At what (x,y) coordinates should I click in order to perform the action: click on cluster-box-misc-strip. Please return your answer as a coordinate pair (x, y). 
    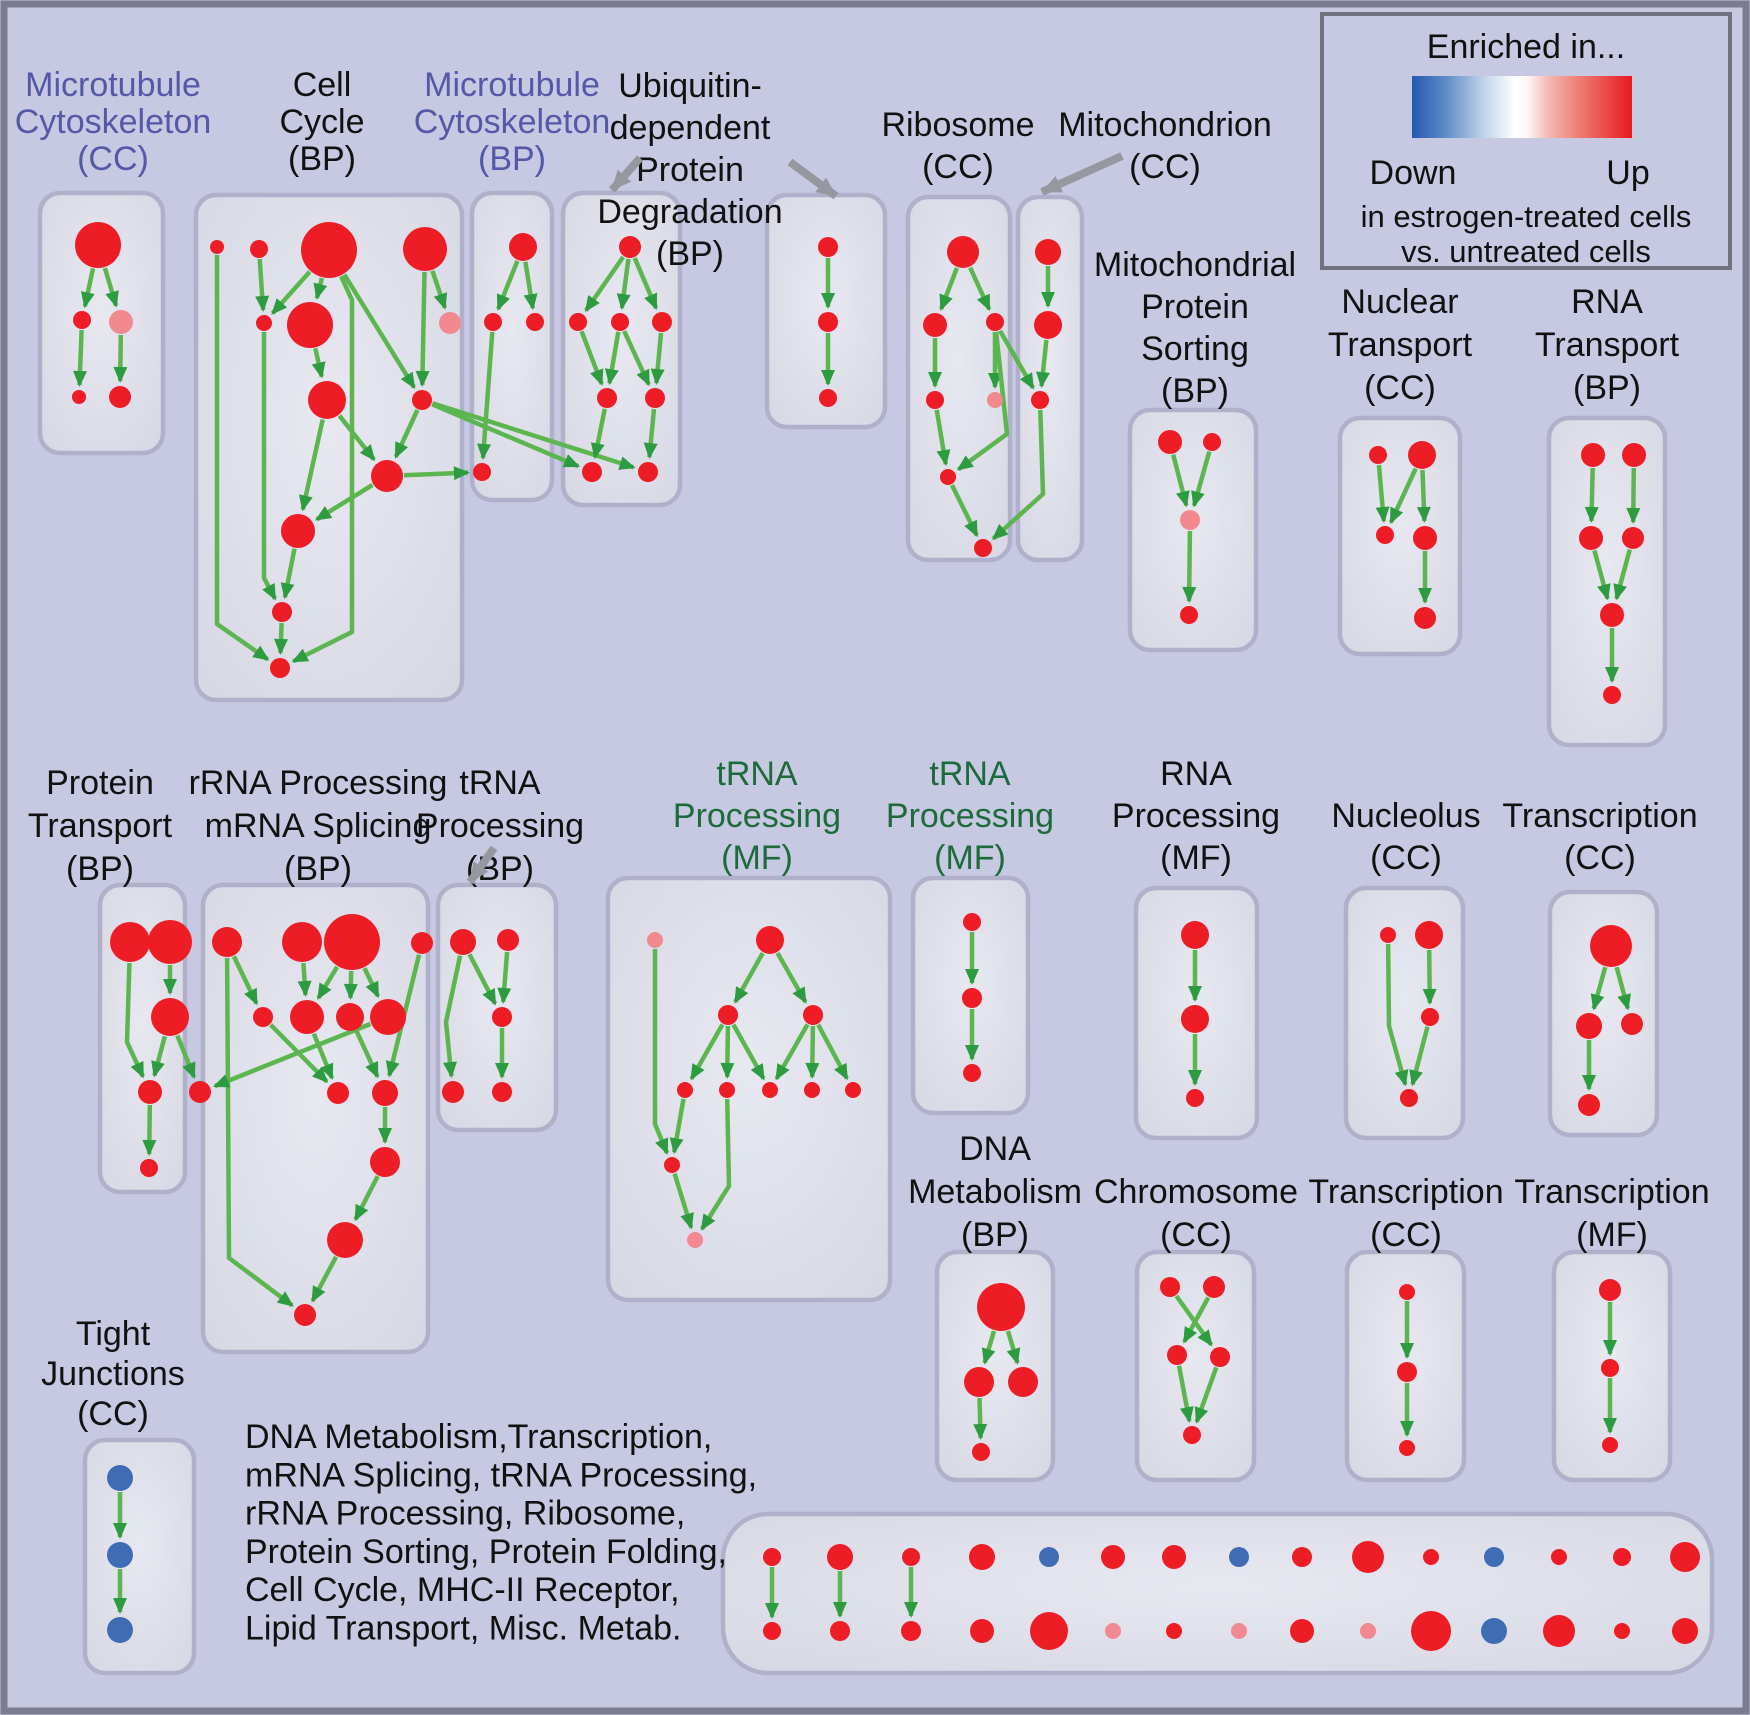
    Looking at the image, I should click on (1217, 1593).